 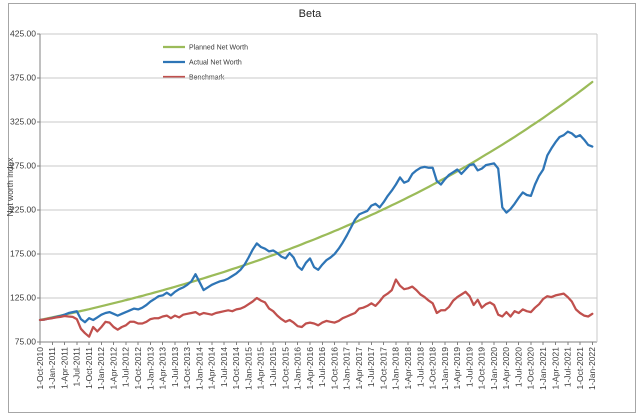 What do you see at coordinates (457, 368) in the screenshot?
I see `x-tick-label: 1-Apr-2019` at bounding box center [457, 368].